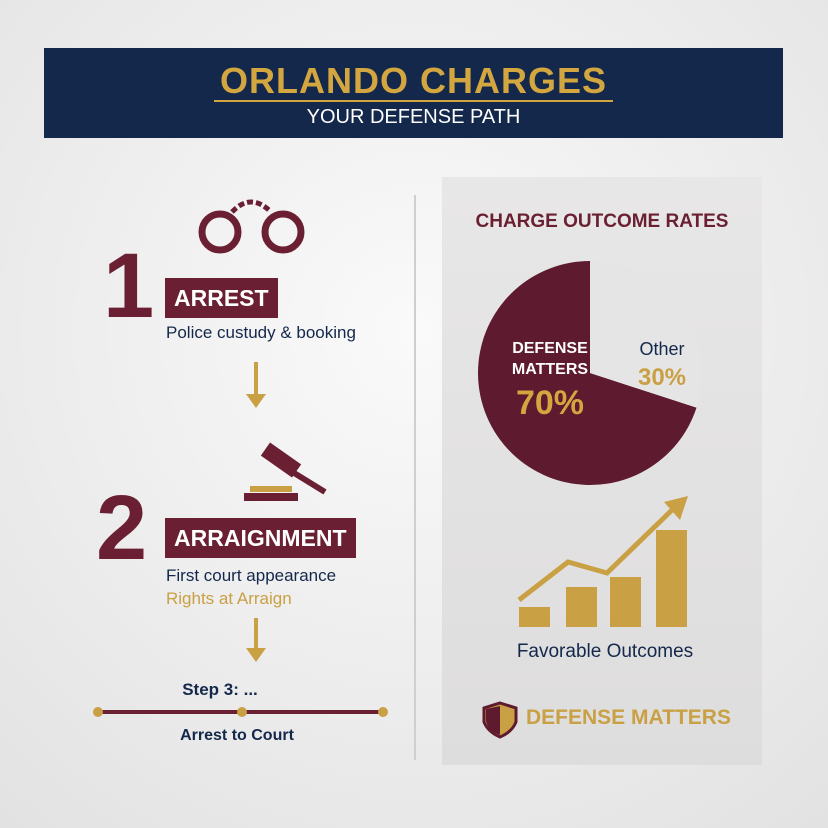 This screenshot has width=828, height=828. What do you see at coordinates (550, 403) in the screenshot?
I see `pie-value-label: 70%` at bounding box center [550, 403].